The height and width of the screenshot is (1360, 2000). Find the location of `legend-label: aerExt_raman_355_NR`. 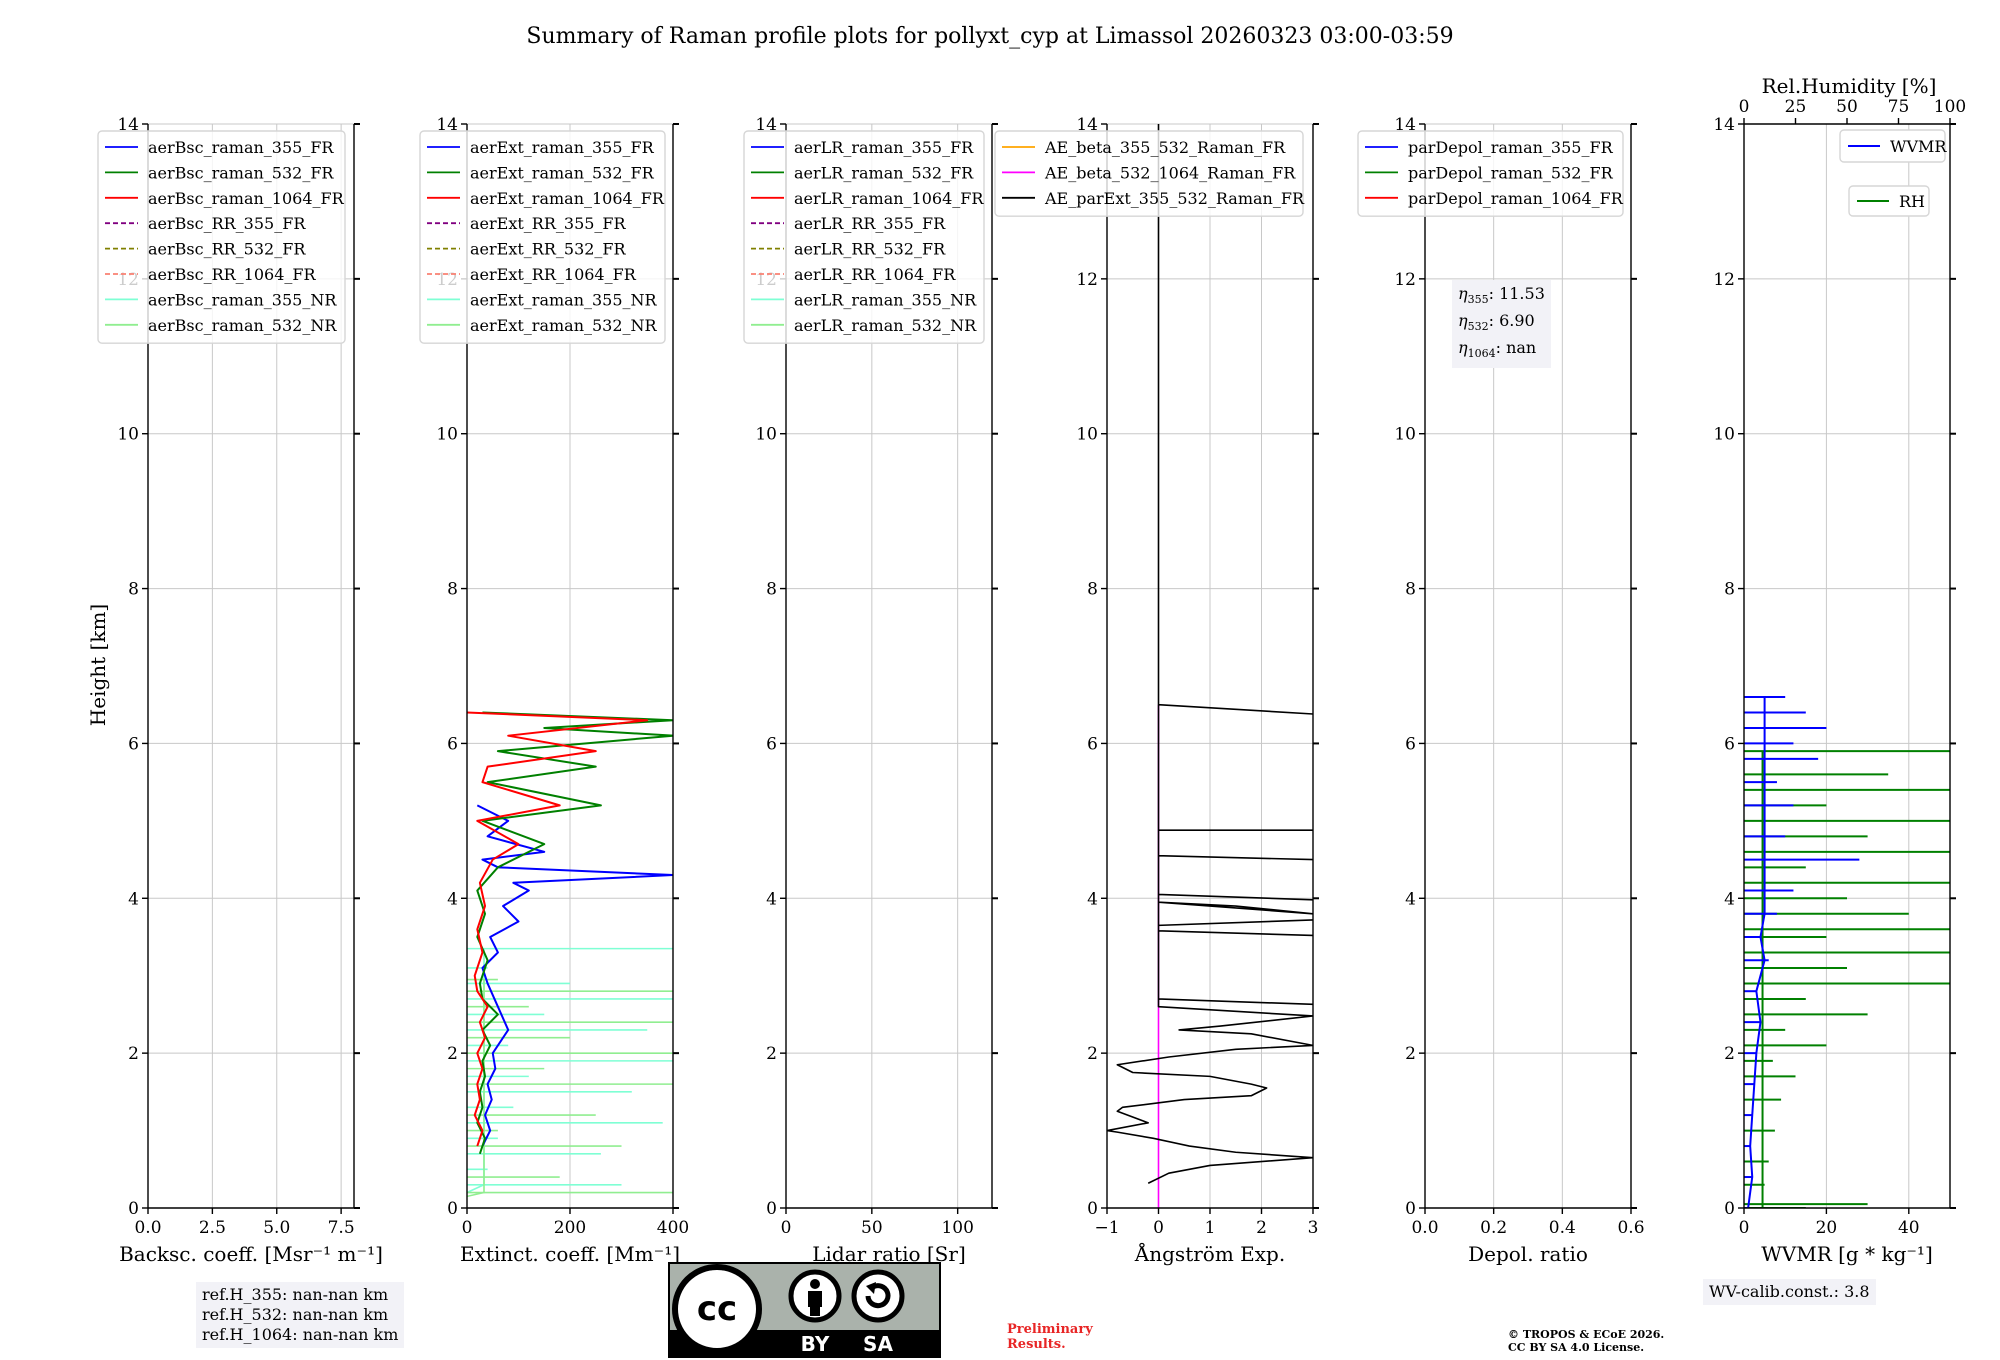

legend-label: aerExt_raman_355_NR is located at coordinates (564, 299).